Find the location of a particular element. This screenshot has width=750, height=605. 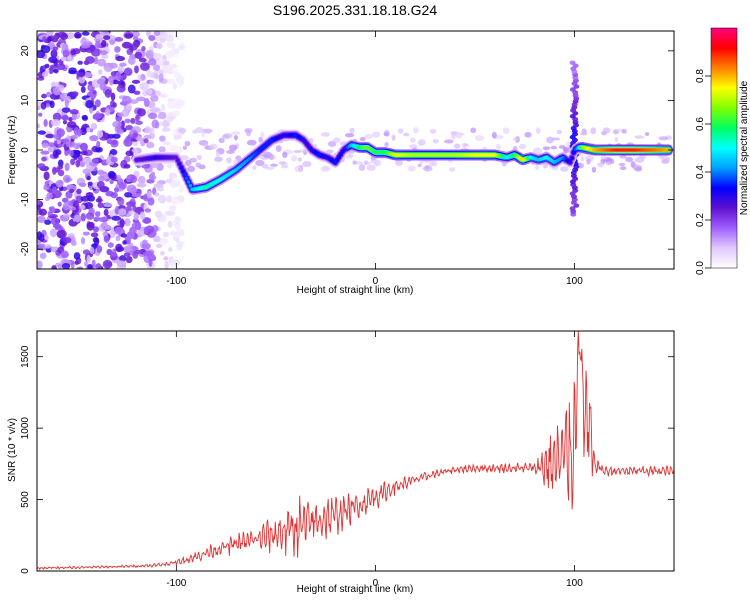

y-tick-label: 0 is located at coordinates (25, 571).